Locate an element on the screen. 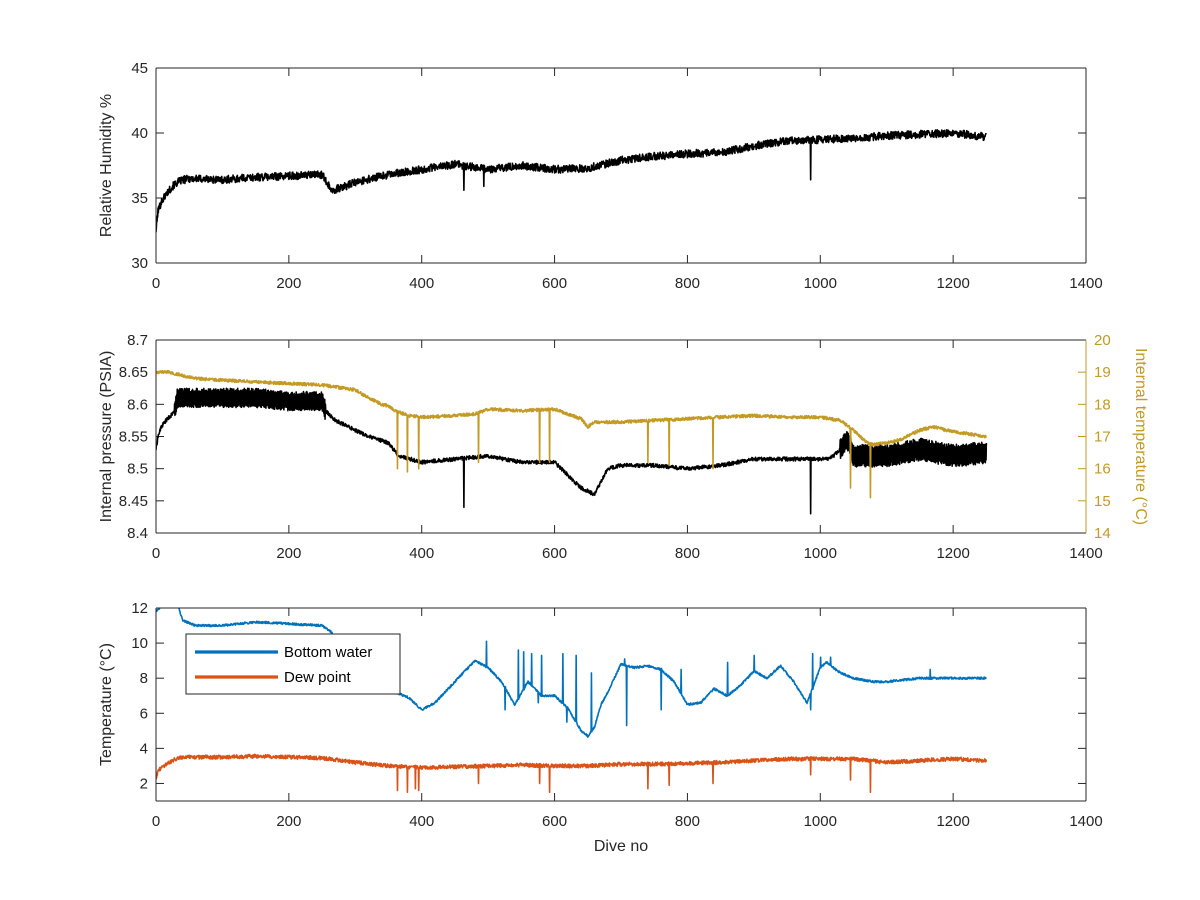 The width and height of the screenshot is (1200, 900). legend-box is located at coordinates (293, 664).